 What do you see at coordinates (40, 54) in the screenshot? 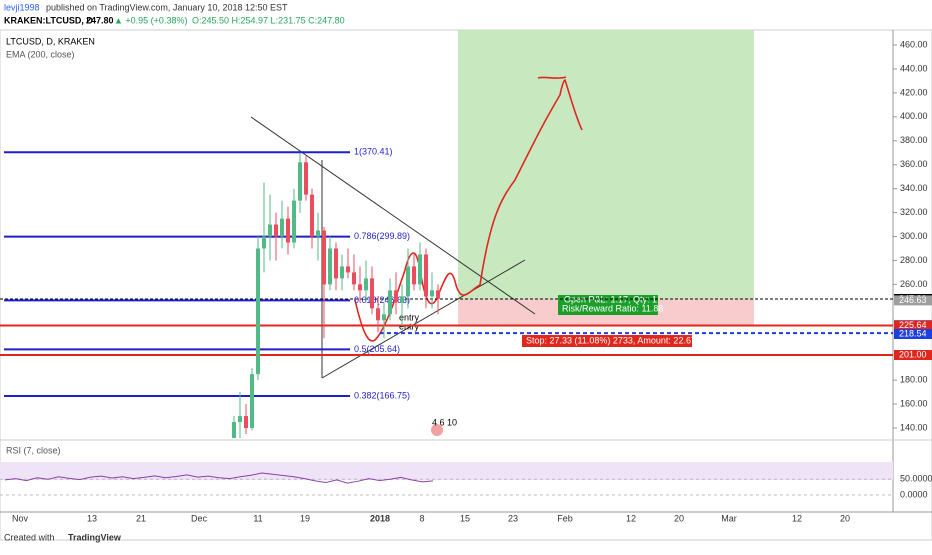
I see `indicator: EMA (200, close)` at bounding box center [40, 54].